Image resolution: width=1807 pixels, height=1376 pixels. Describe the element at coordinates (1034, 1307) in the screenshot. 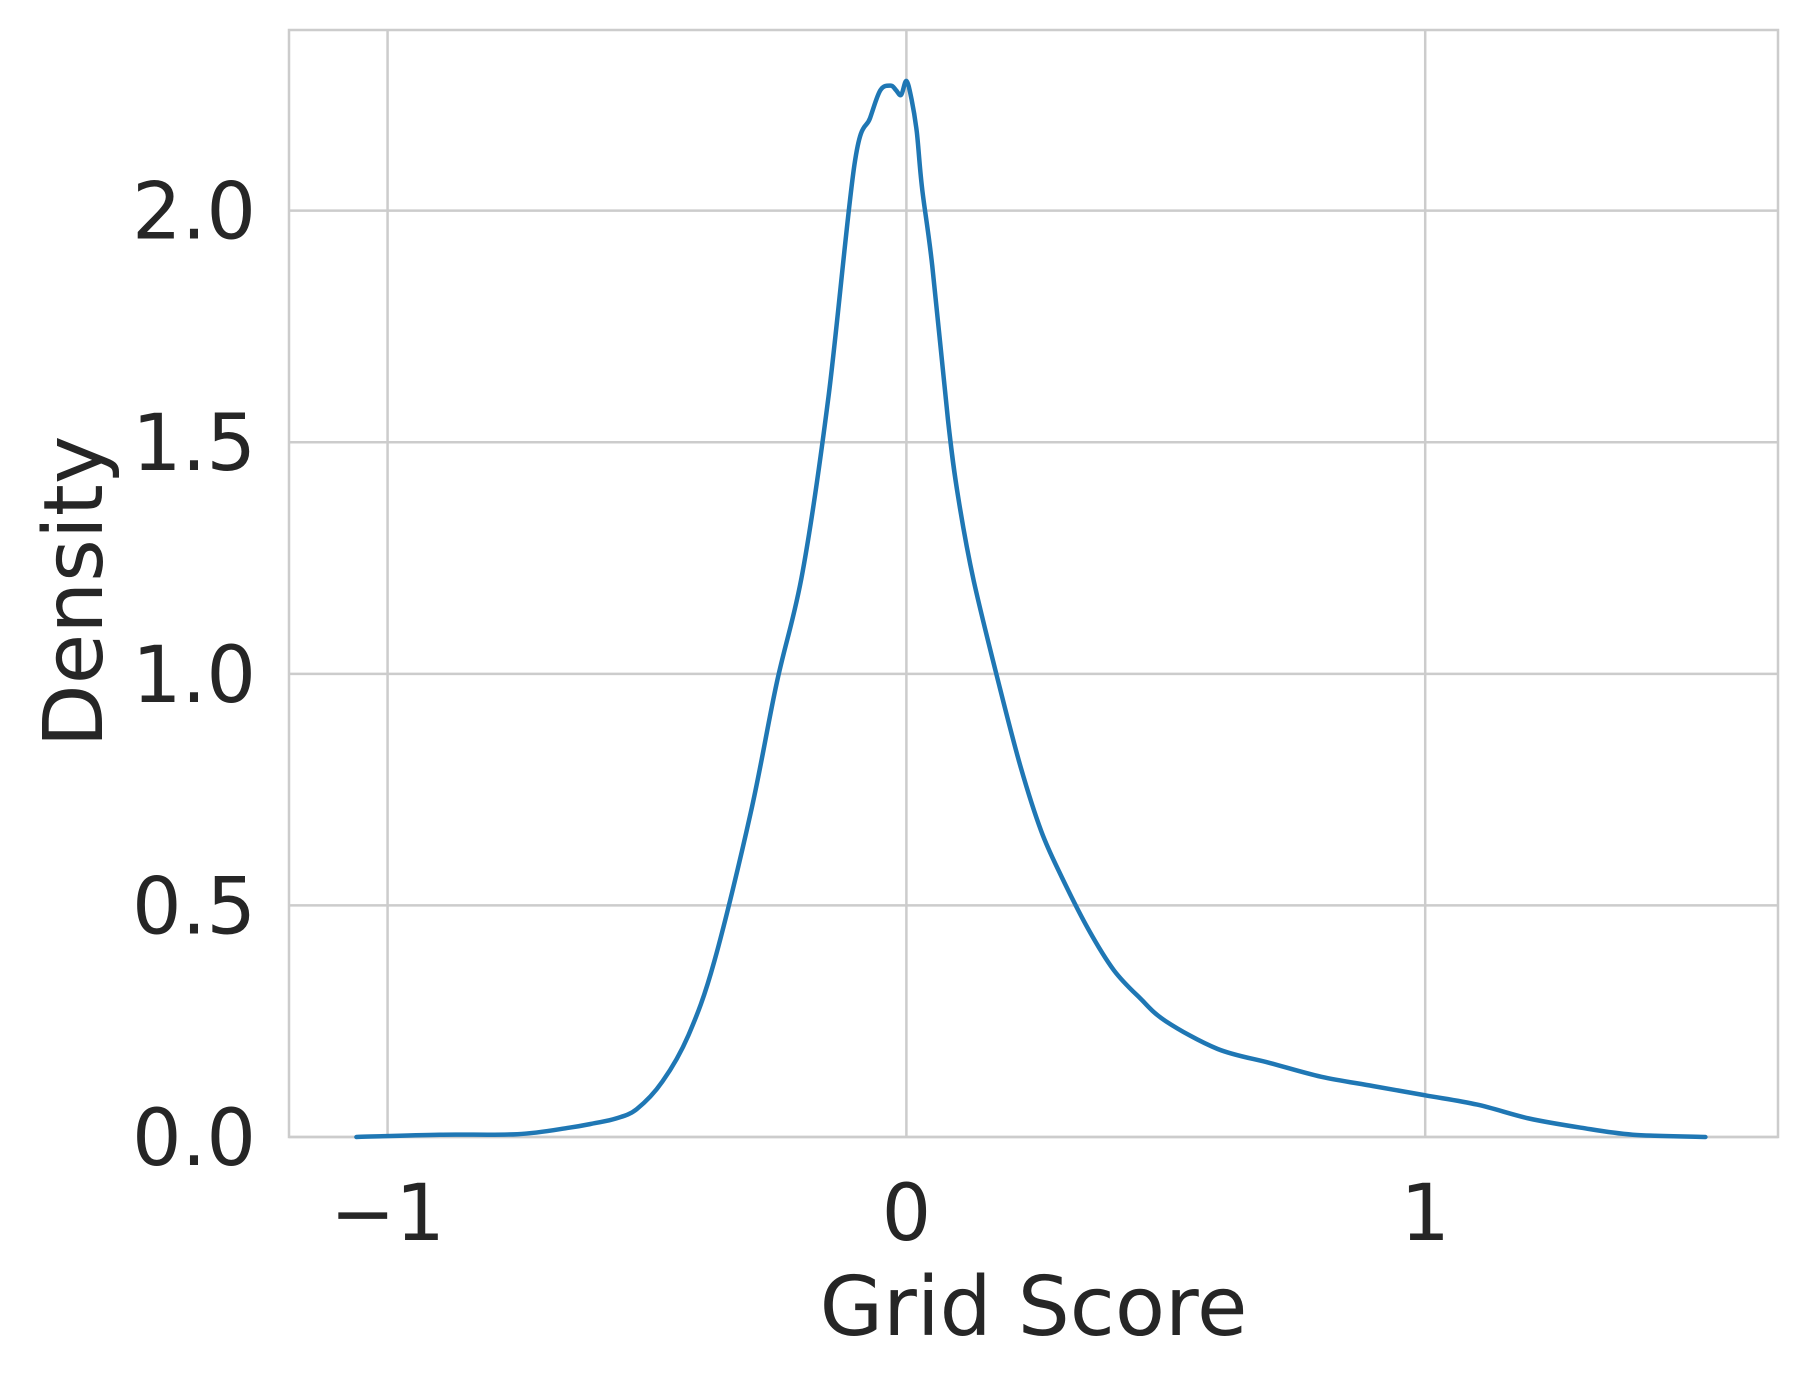

I see `x-axis-title: Grid Score` at that location.